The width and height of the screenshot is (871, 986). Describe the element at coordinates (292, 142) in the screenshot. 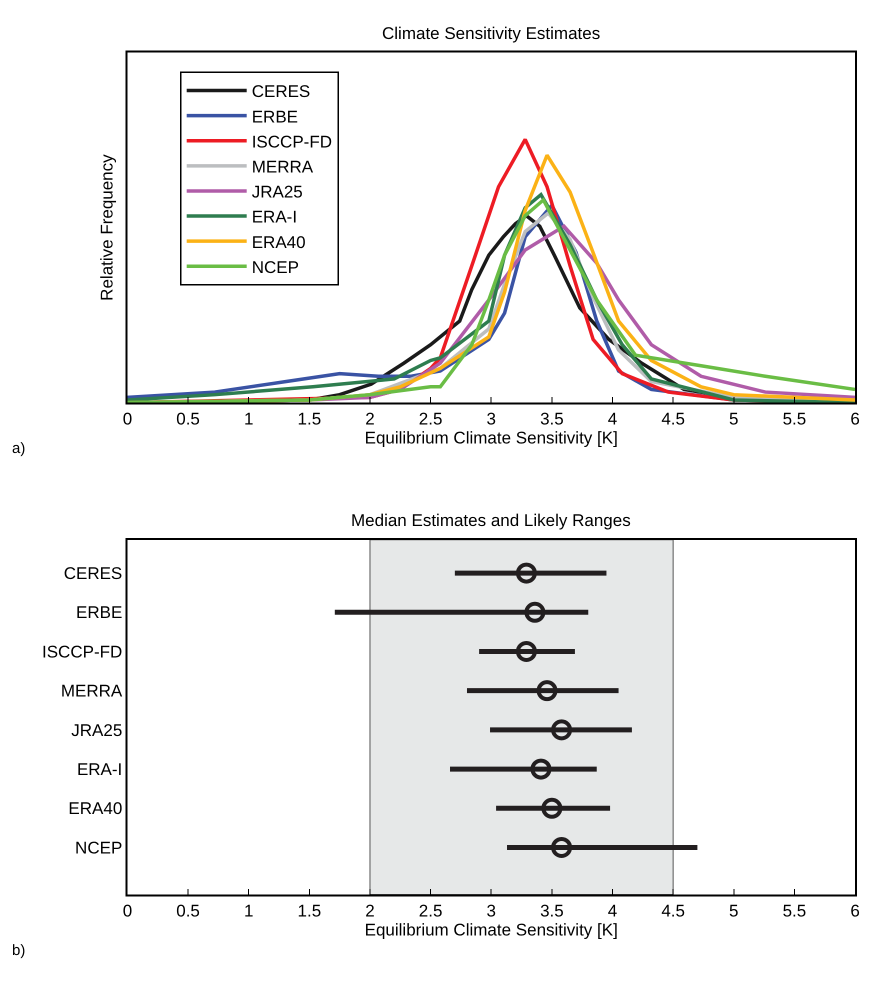

I see `legend-label: ISCCP-FD` at that location.